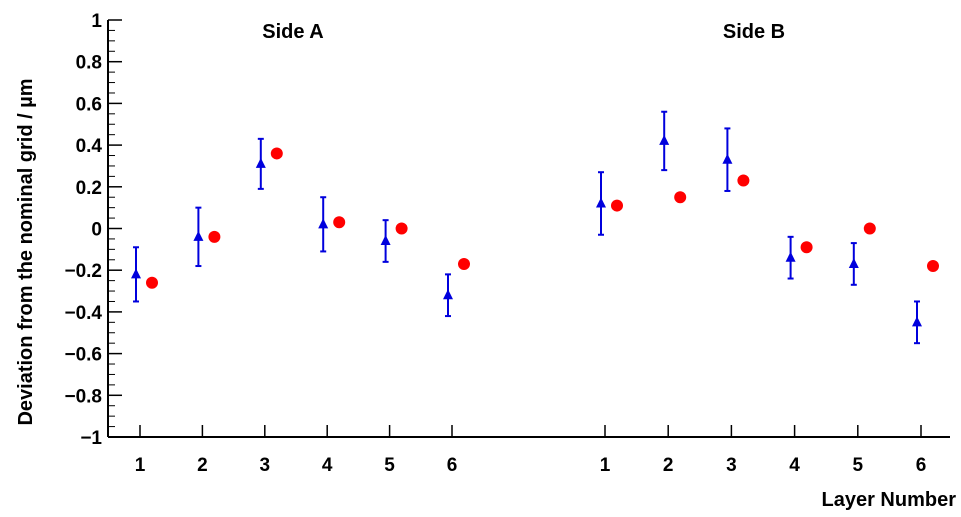 The height and width of the screenshot is (517, 961). Describe the element at coordinates (91, 438) in the screenshot. I see `y-tick-label: −1` at that location.